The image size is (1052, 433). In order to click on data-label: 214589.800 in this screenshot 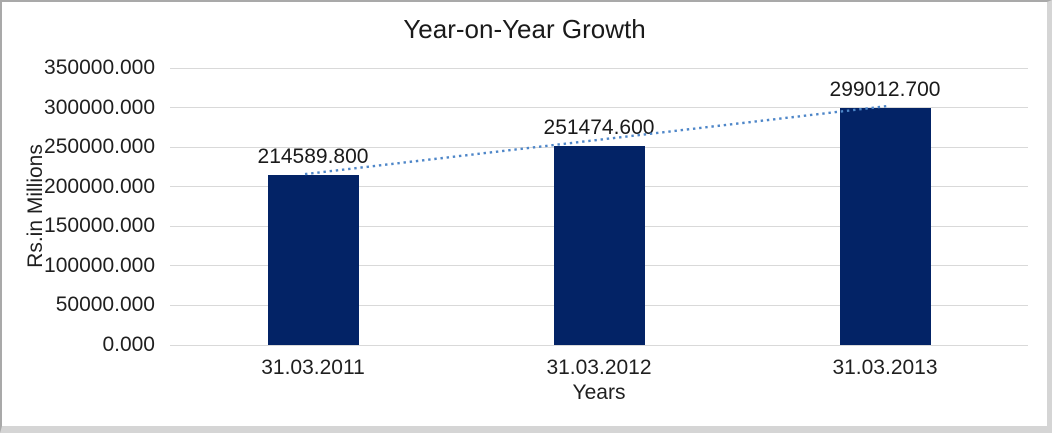, I will do `click(313, 157)`.